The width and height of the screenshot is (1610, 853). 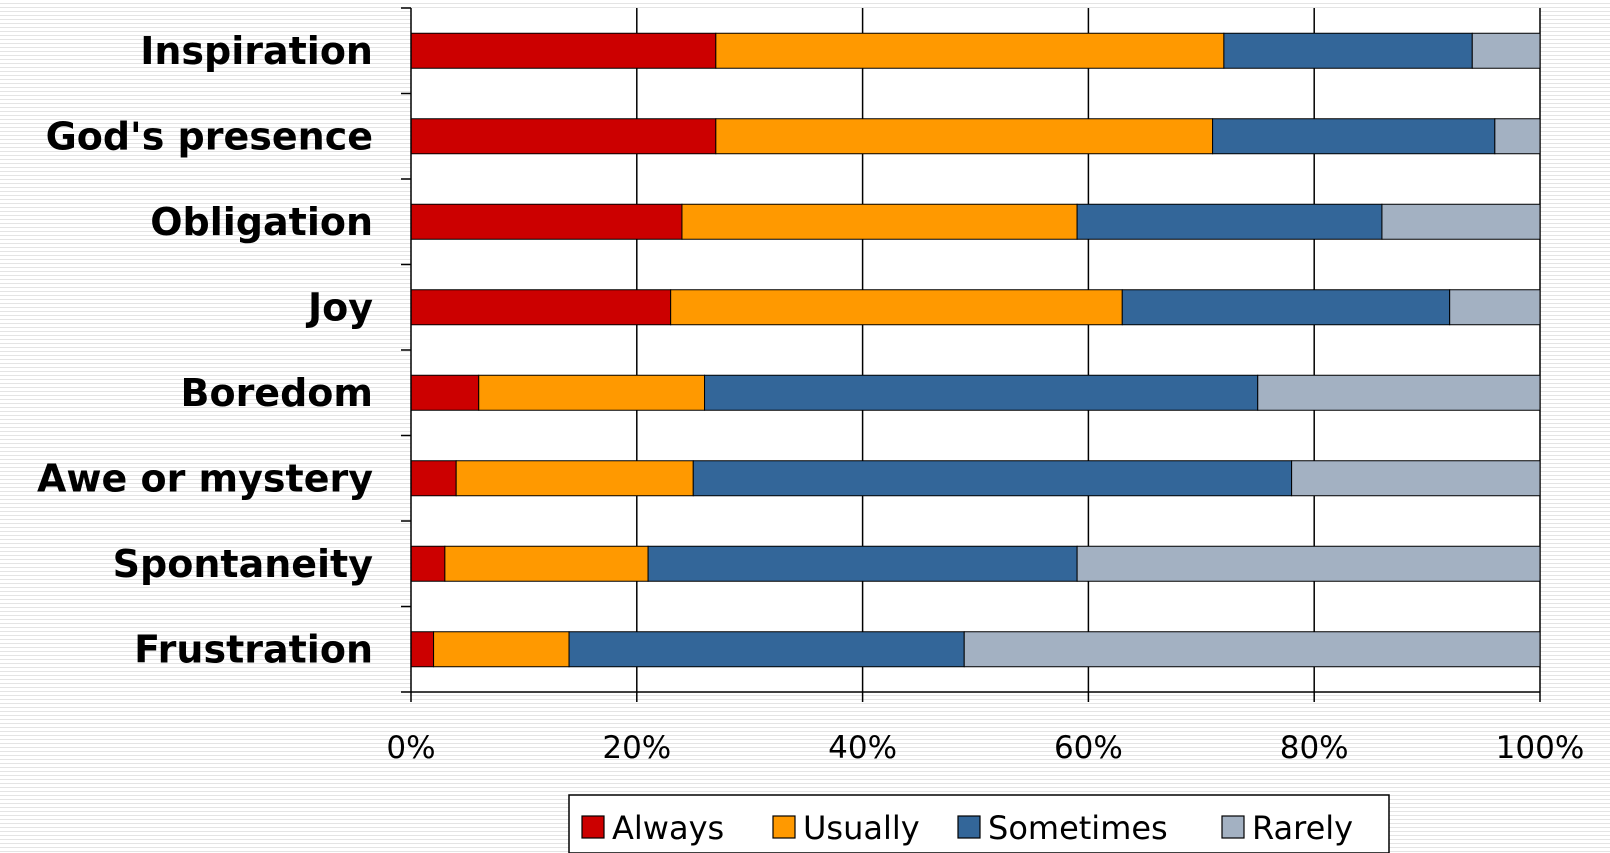 What do you see at coordinates (253, 649) in the screenshot?
I see `category-label: Frustration` at bounding box center [253, 649].